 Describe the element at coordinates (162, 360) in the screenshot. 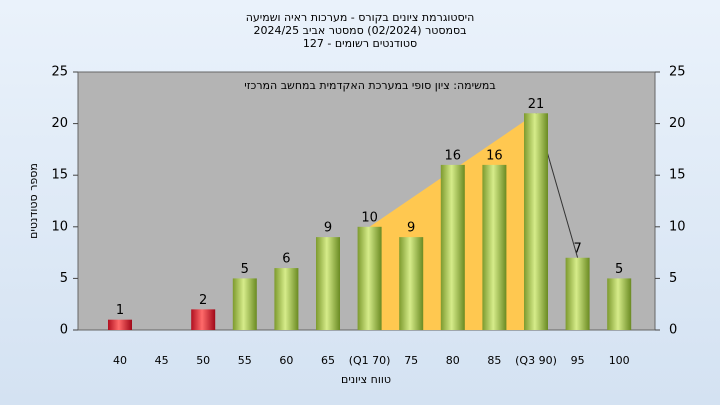

I see `x-tick-label: 45` at that location.